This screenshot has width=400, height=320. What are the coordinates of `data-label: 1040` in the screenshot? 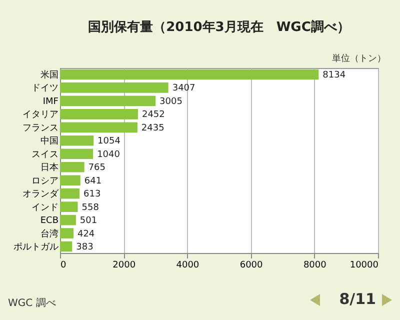 It's located at (108, 155).